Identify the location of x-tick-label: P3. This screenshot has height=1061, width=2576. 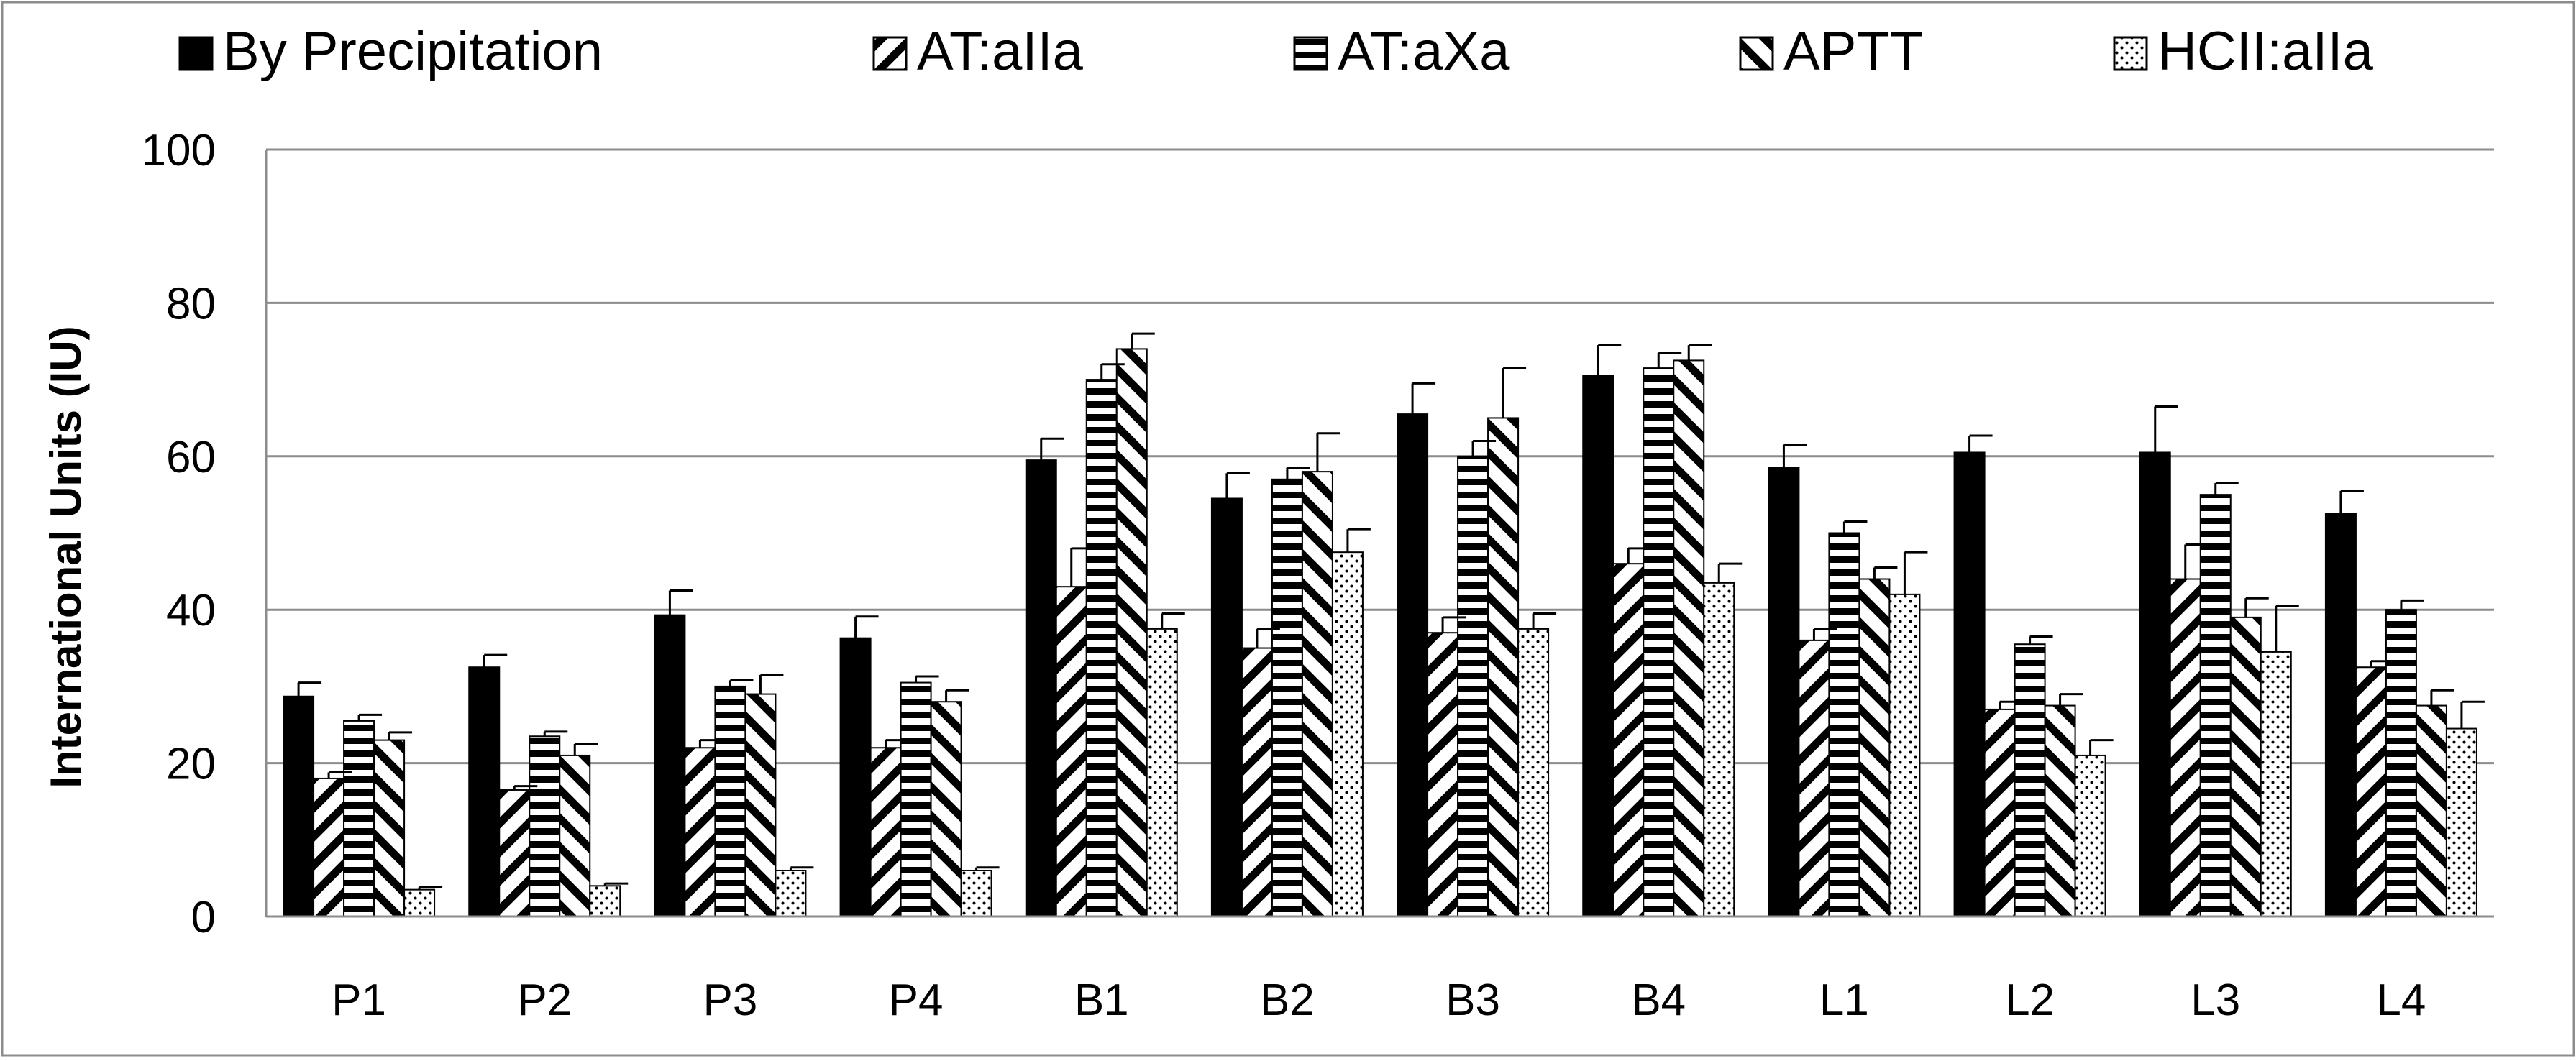
(730, 1000).